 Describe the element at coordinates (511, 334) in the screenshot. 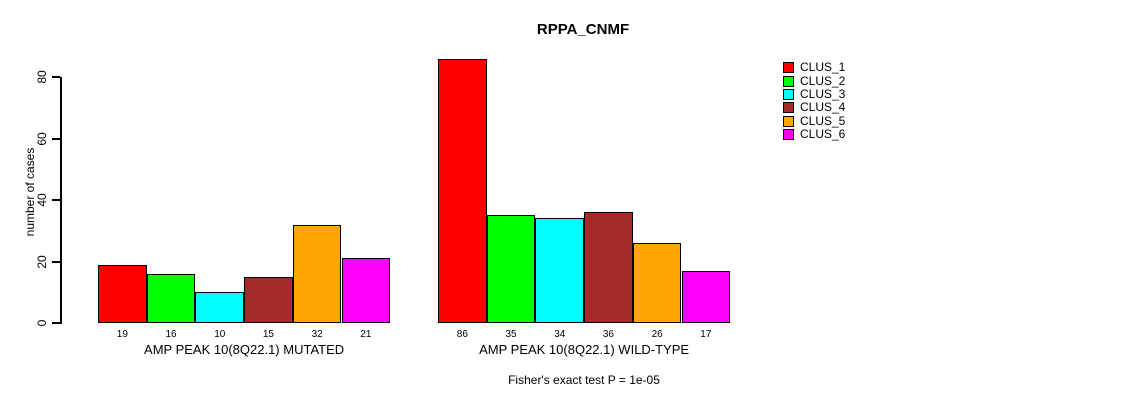

I see `bar-value-label: 35` at that location.